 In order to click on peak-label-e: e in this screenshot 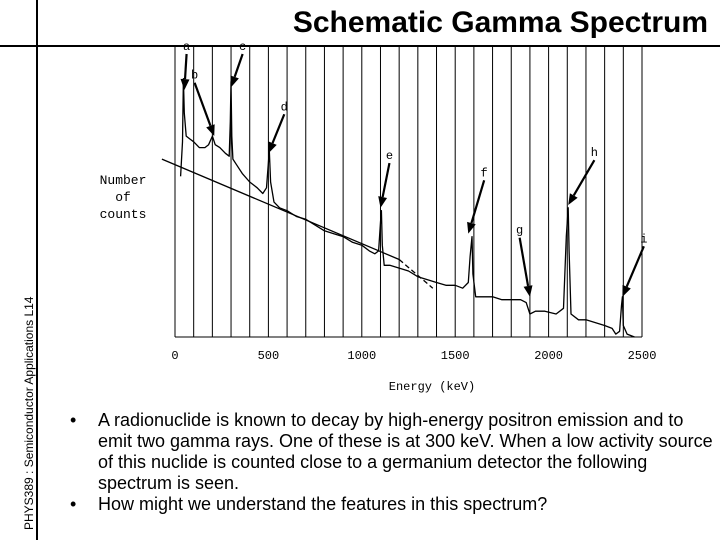, I will do `click(389, 156)`.